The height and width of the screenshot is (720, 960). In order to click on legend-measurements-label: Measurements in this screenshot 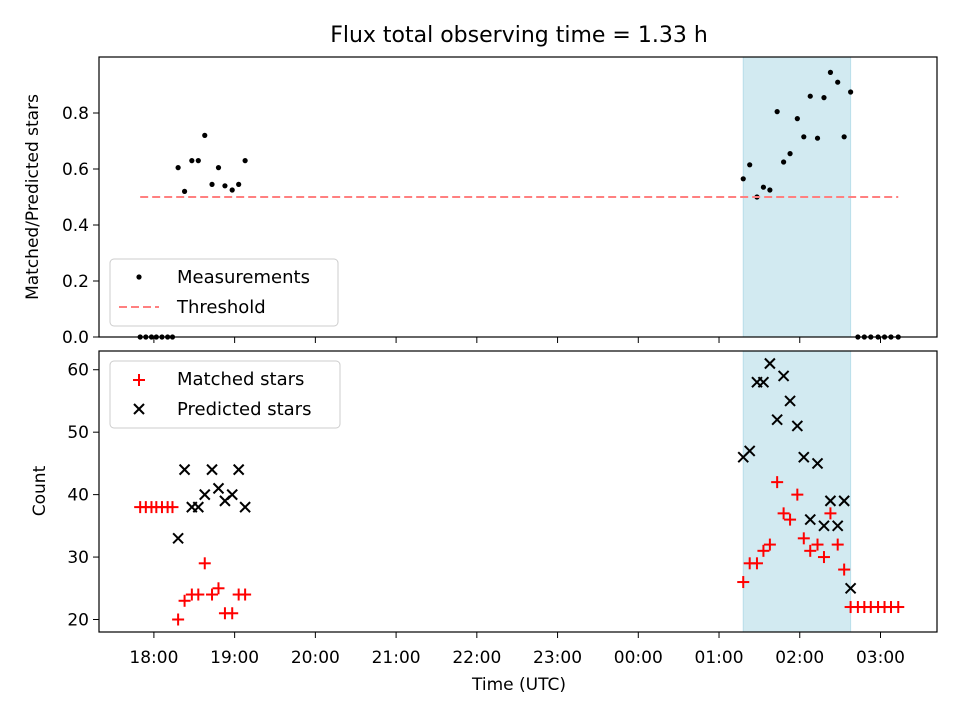, I will do `click(243, 277)`.